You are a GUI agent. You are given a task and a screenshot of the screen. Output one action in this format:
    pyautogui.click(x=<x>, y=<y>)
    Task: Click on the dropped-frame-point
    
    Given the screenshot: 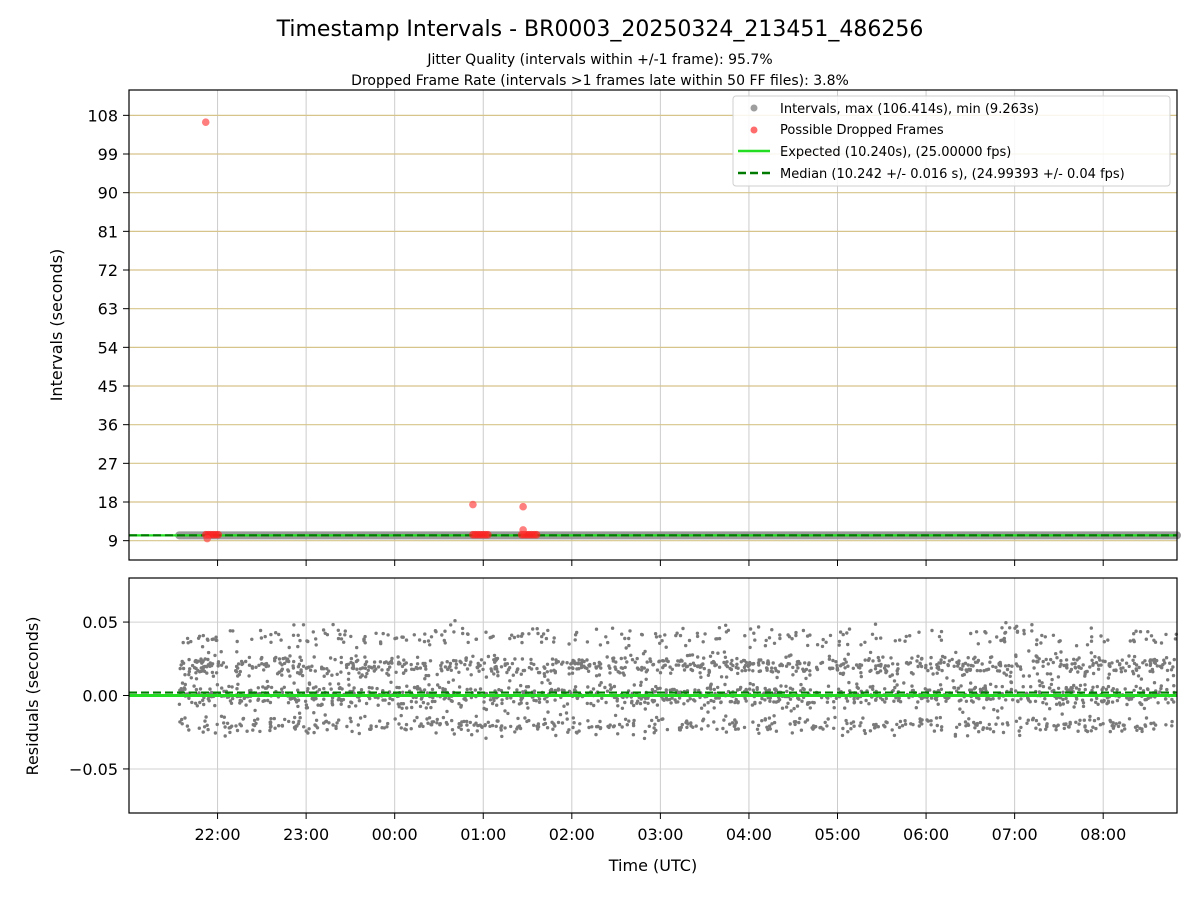 What is the action you would take?
    pyautogui.click(x=207, y=538)
    